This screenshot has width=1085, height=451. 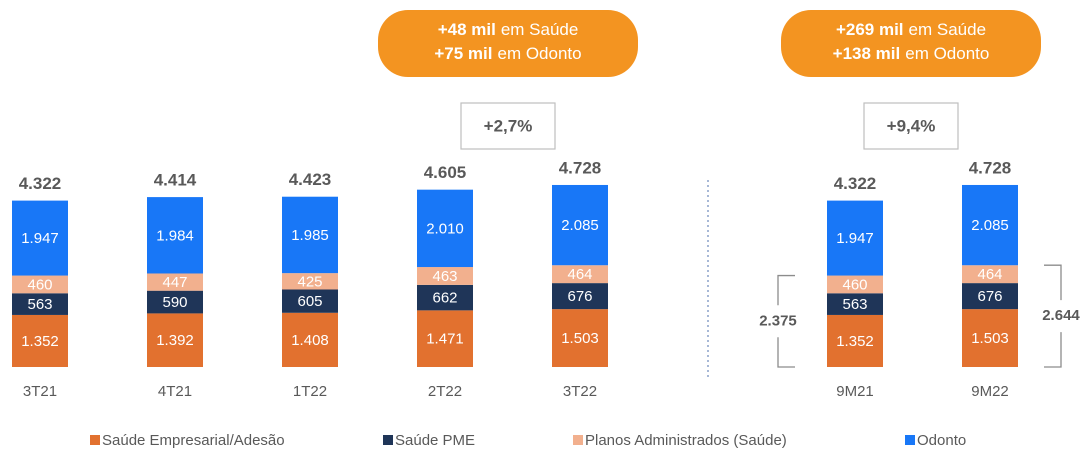 I want to click on bracket-label: 2.644, so click(x=1061, y=315).